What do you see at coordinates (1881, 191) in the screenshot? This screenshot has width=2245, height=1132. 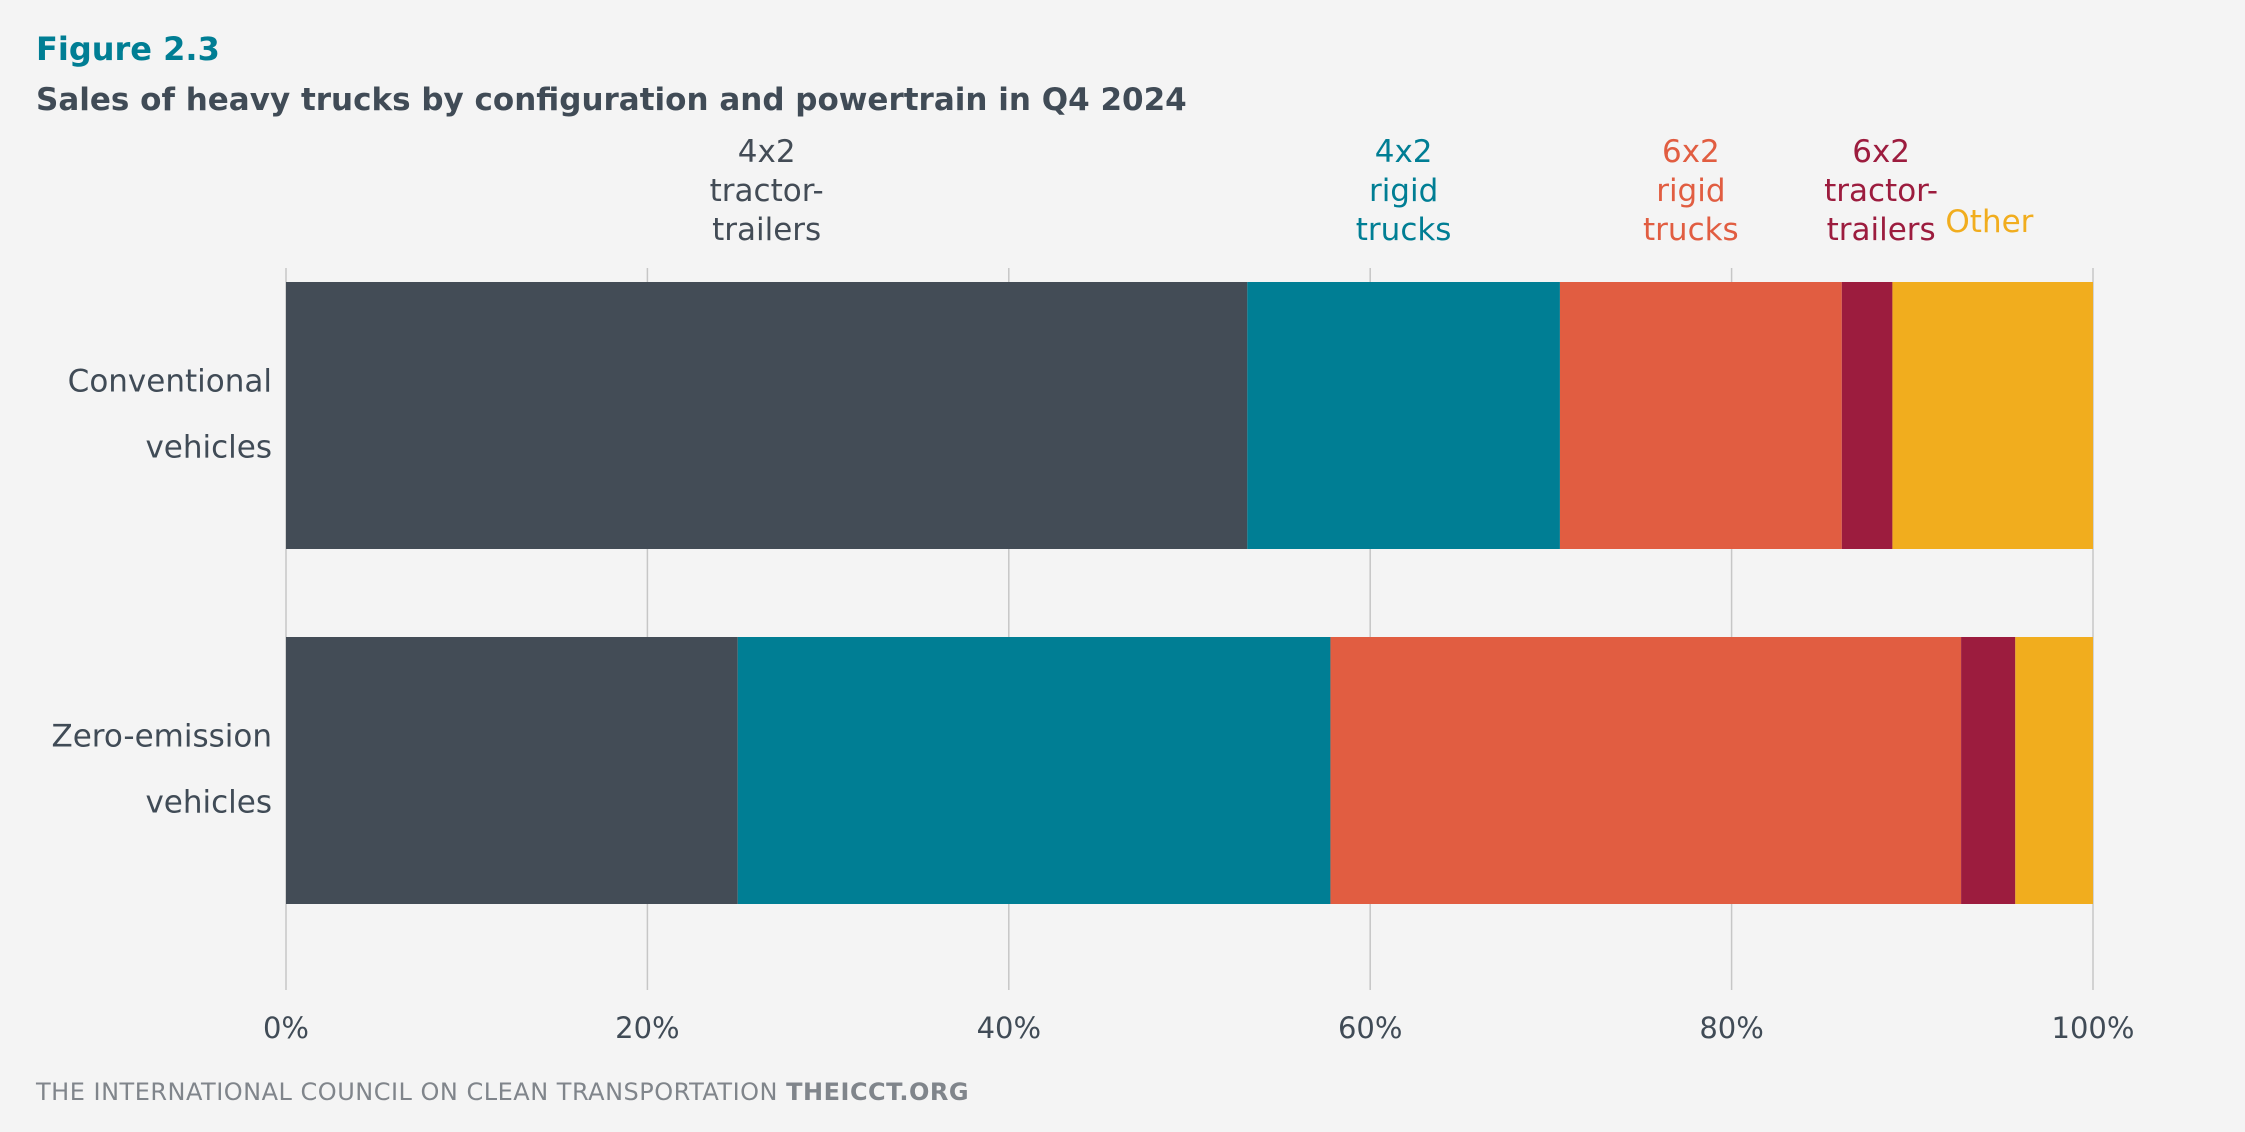 I see `series-label: 6x2 tractor-trailers` at bounding box center [1881, 191].